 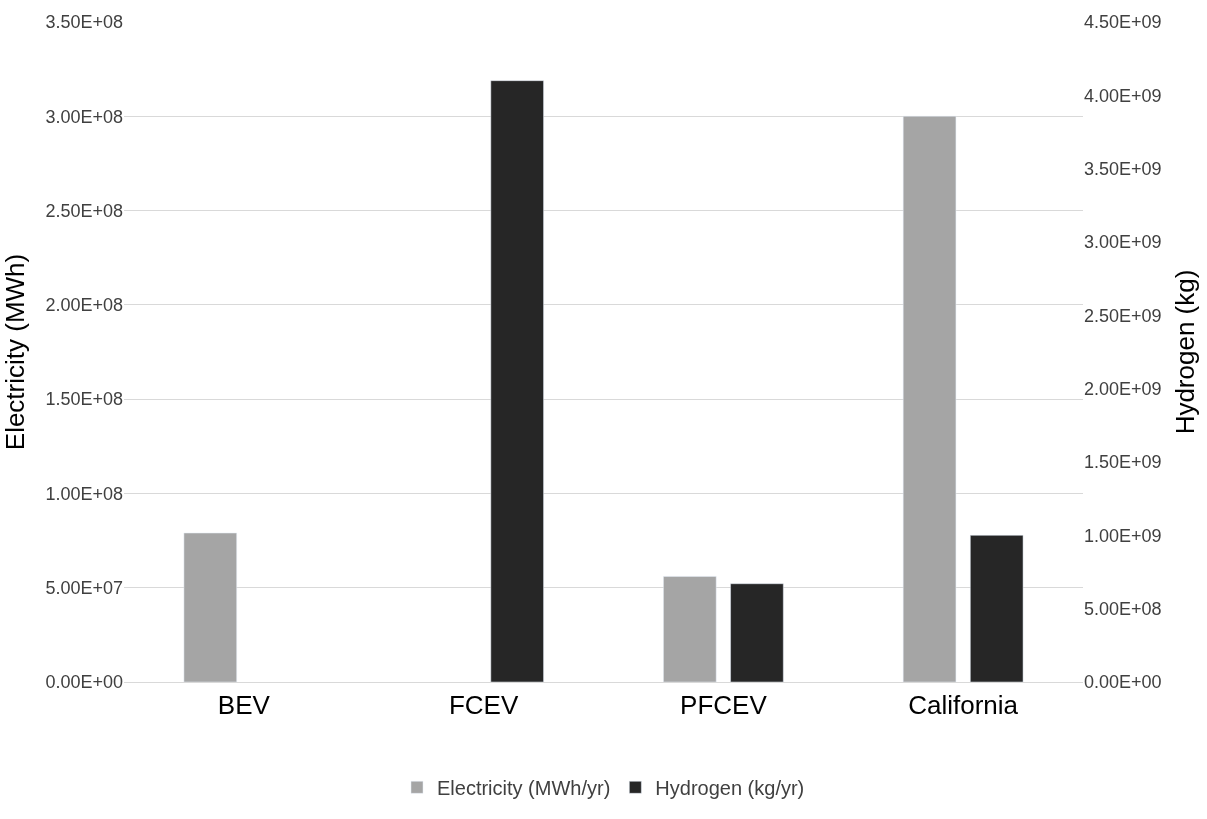 What do you see at coordinates (1123, 95) in the screenshot?
I see `y2-tick-label: 4.00E+09` at bounding box center [1123, 95].